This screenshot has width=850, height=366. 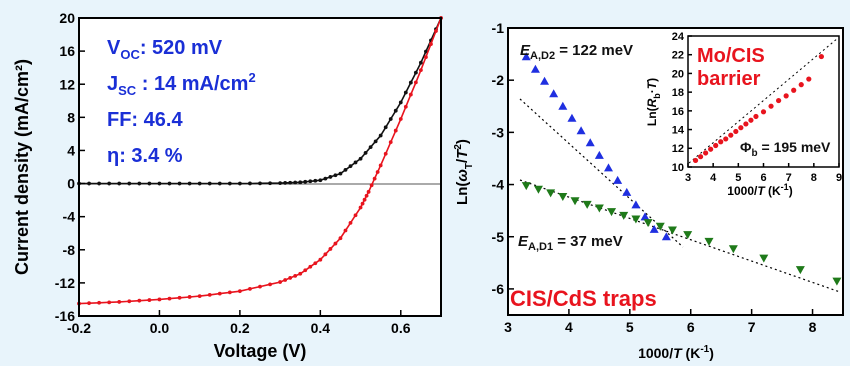 I want to click on inset-background, so click(x=763, y=101).